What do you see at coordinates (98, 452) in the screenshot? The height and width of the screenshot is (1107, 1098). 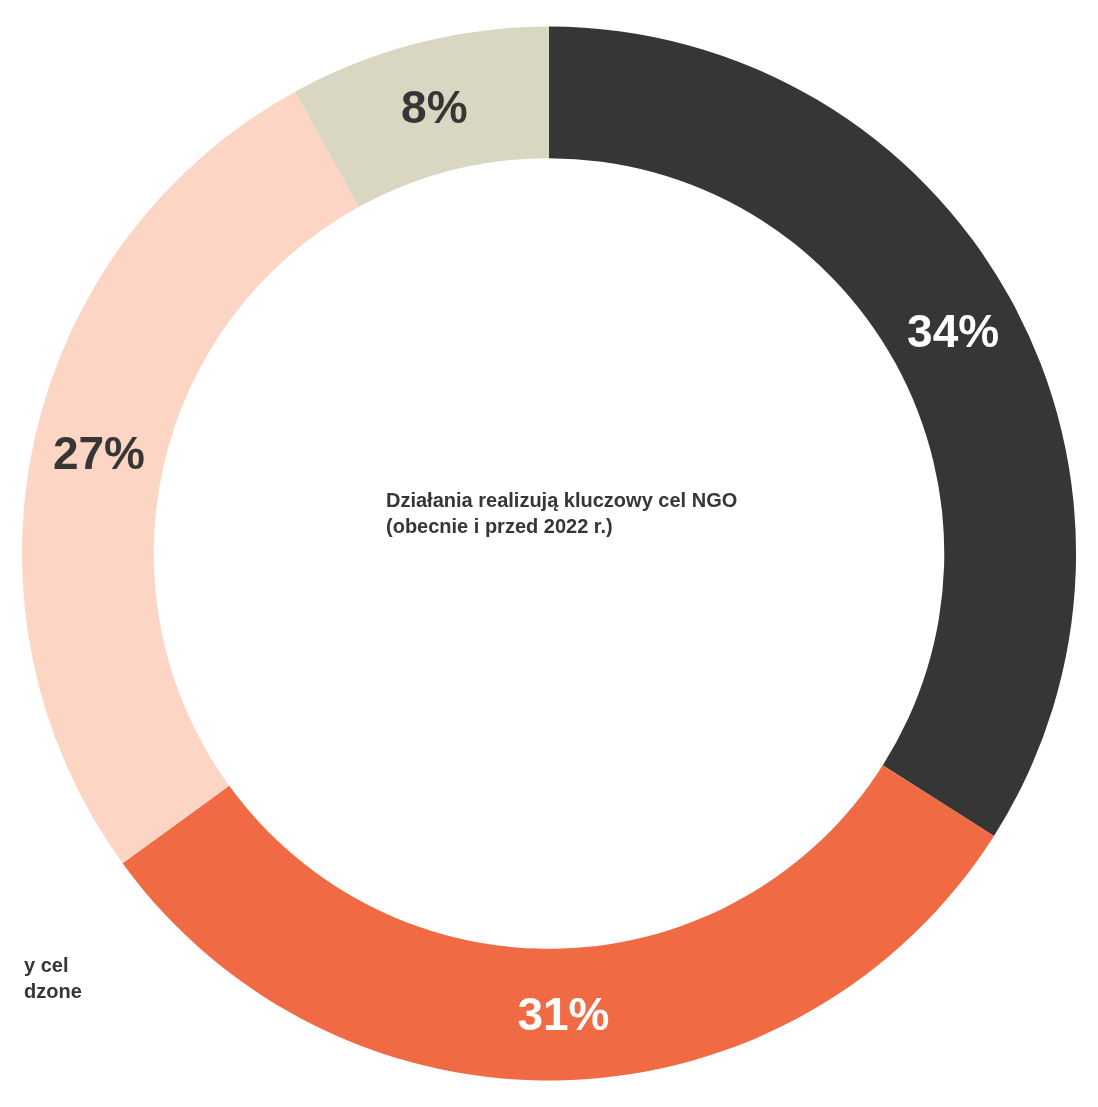 I see `data-label: 27%` at bounding box center [98, 452].